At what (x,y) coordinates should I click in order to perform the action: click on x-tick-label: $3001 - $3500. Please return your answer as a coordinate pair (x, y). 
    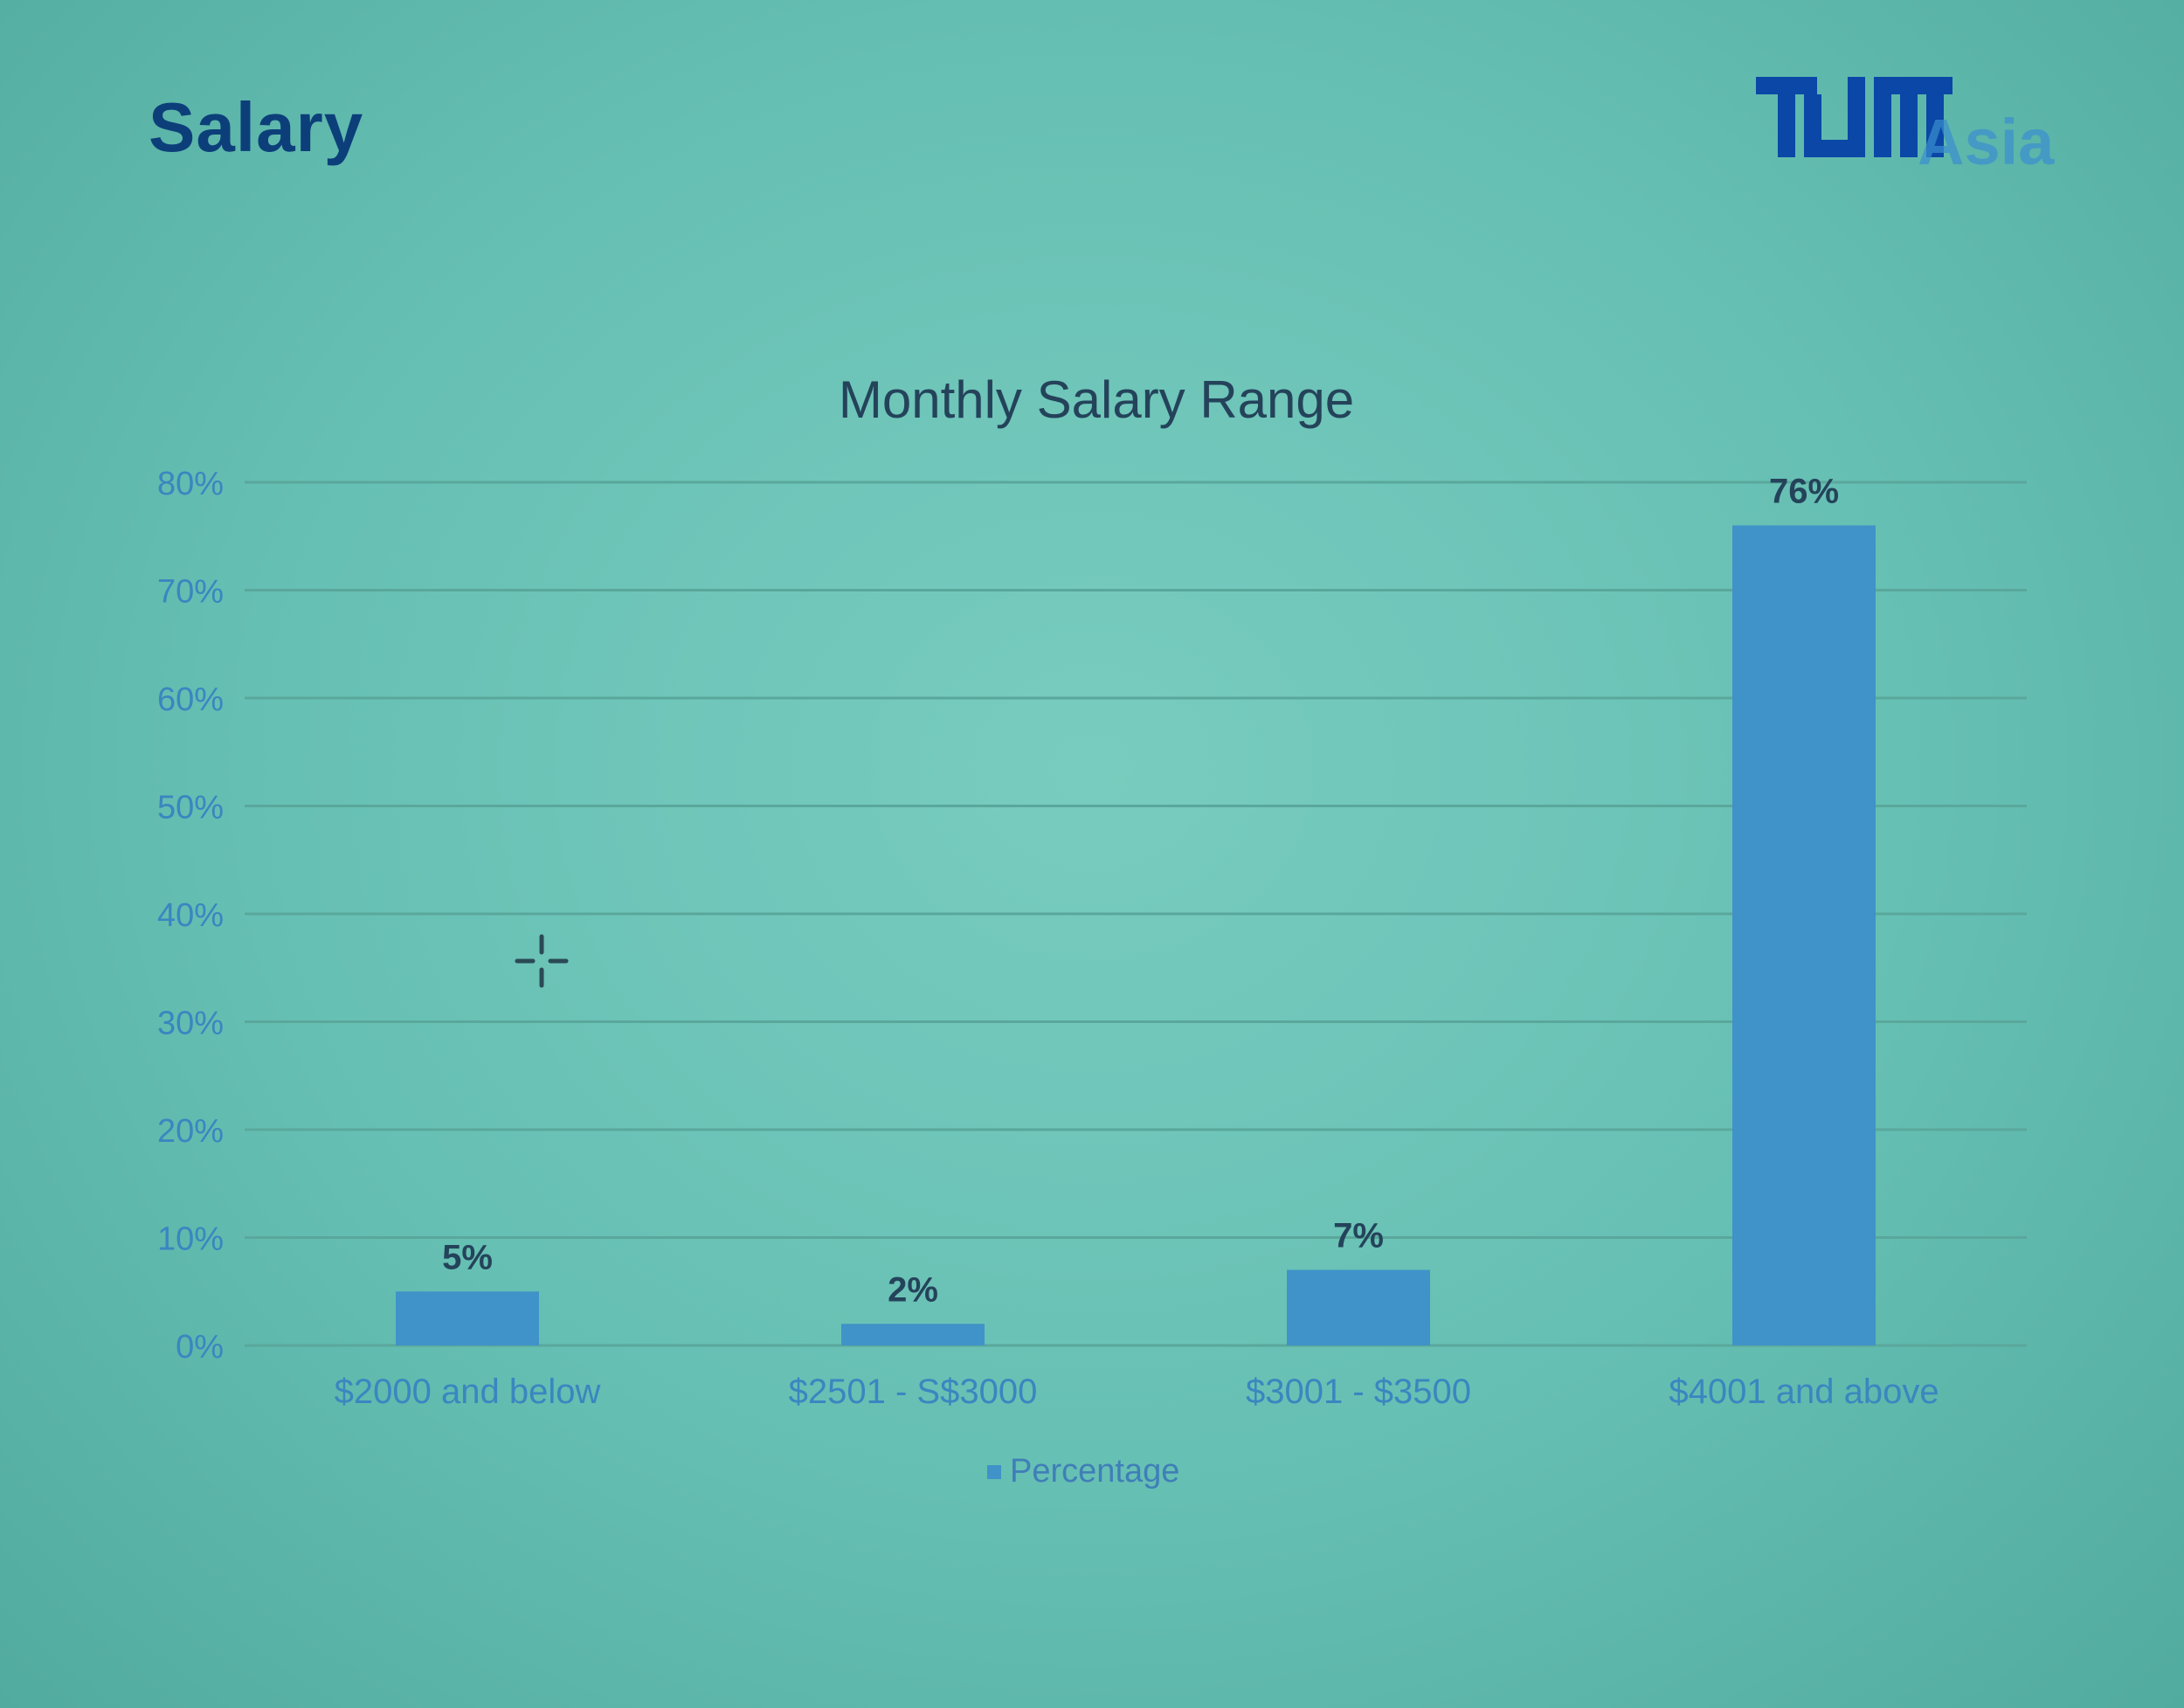
    Looking at the image, I should click on (1358, 1392).